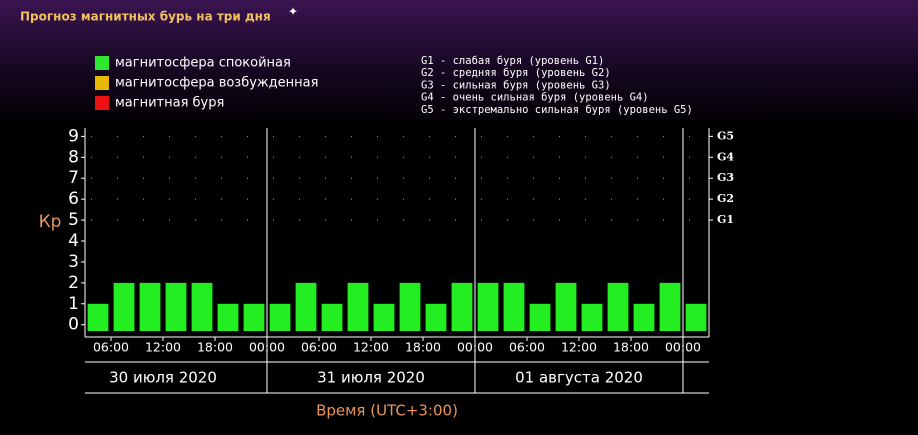 The width and height of the screenshot is (918, 435). What do you see at coordinates (73, 241) in the screenshot?
I see `y-tick-label: 4` at bounding box center [73, 241].